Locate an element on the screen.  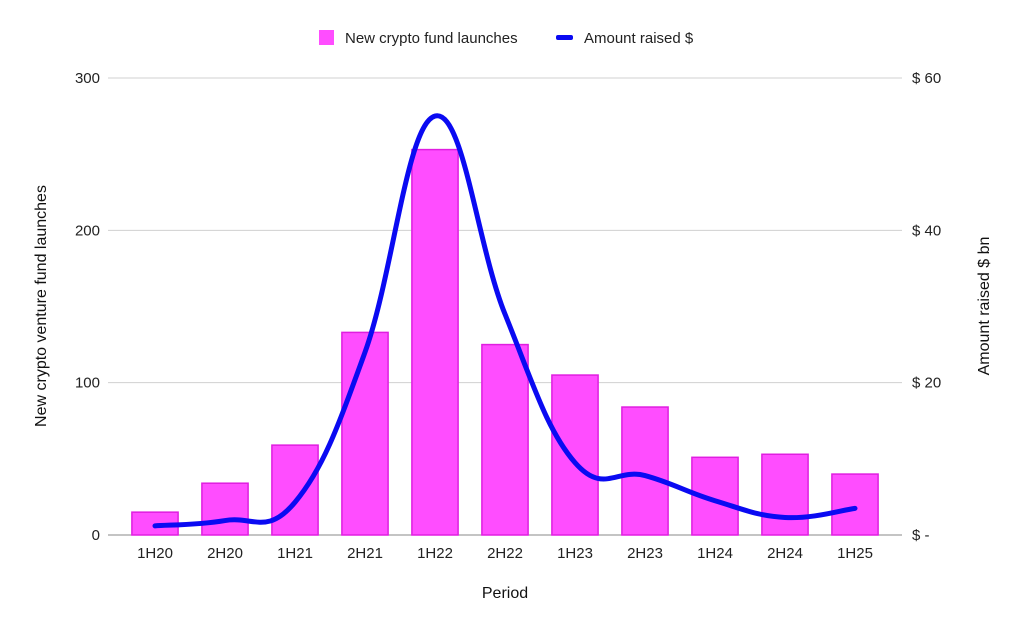
x-axis-title: Period is located at coordinates (505, 593).